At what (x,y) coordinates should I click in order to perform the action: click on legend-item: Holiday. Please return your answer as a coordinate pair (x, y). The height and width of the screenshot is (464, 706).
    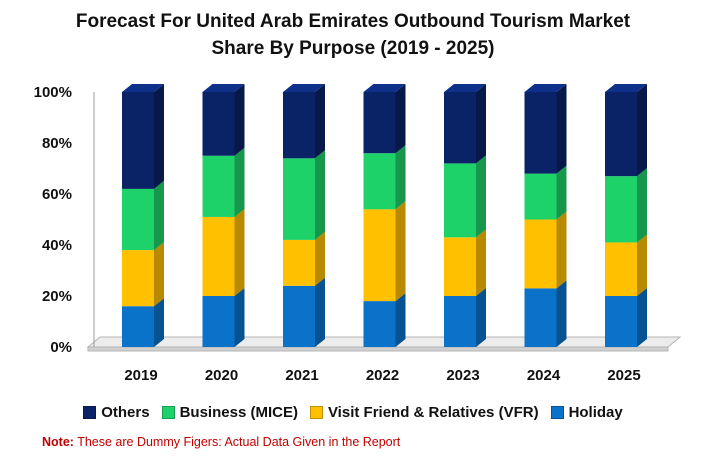
    Looking at the image, I should click on (586, 412).